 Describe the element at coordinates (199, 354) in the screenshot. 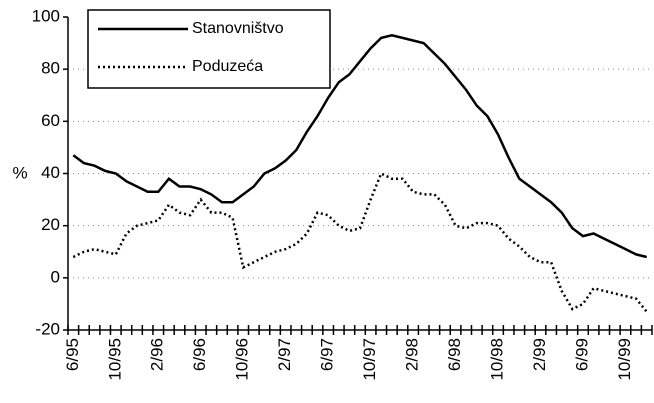

I see `x-tick-label: 6/96` at that location.